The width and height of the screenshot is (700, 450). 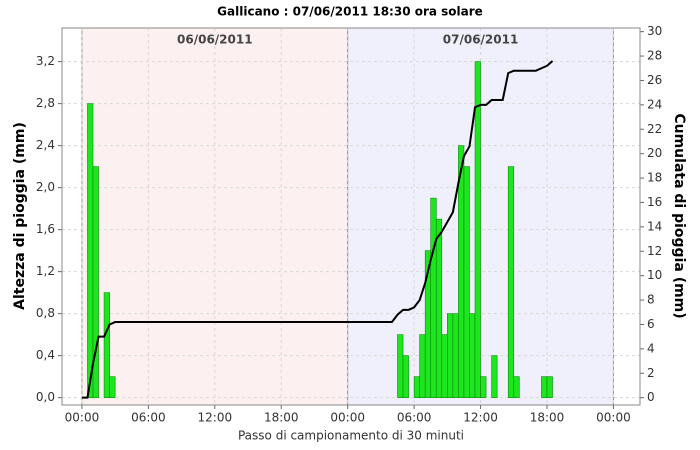 What do you see at coordinates (45, 355) in the screenshot?
I see `y-tick-label: 0,4` at bounding box center [45, 355].